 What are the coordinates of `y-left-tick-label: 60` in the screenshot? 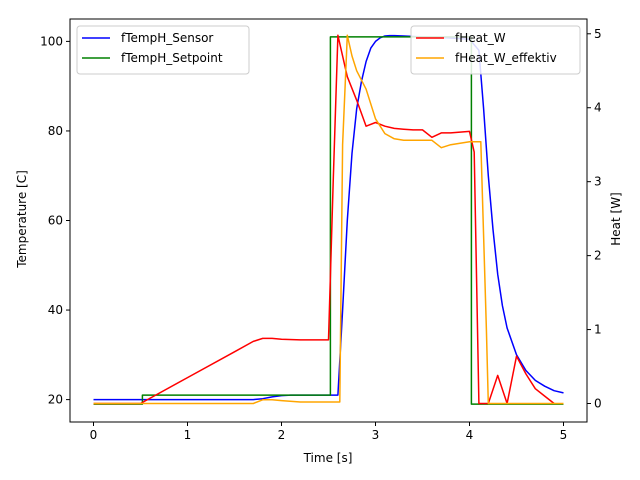 It's located at (55, 221).